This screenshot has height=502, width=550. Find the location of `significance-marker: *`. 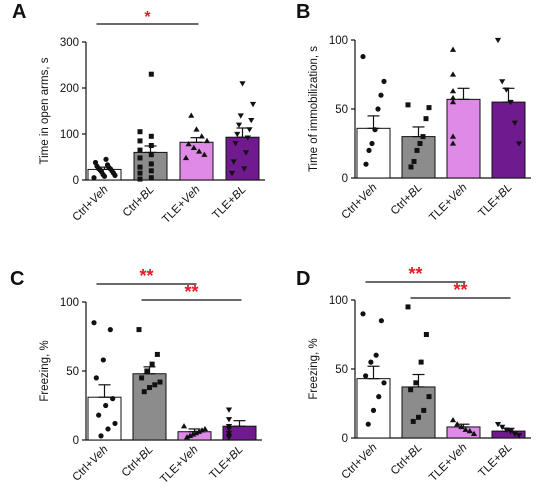

significance-marker: * is located at coordinates (147, 17).